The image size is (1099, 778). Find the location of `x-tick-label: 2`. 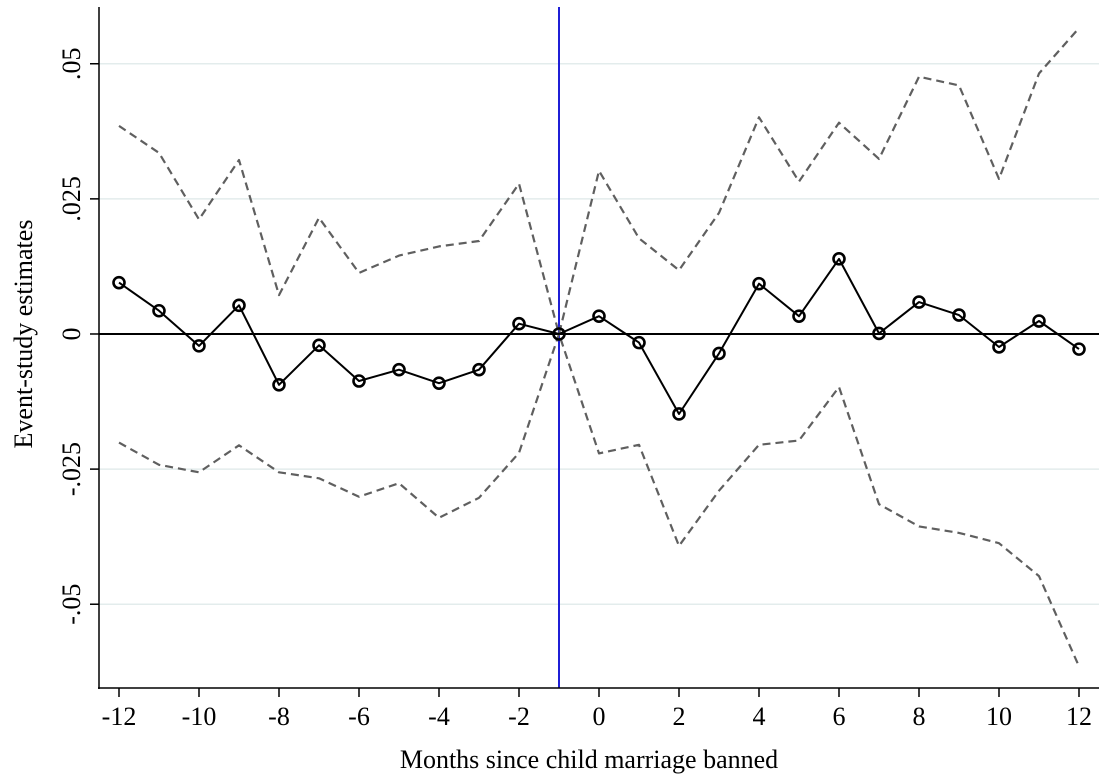

x-tick-label: 2 is located at coordinates (679, 716).